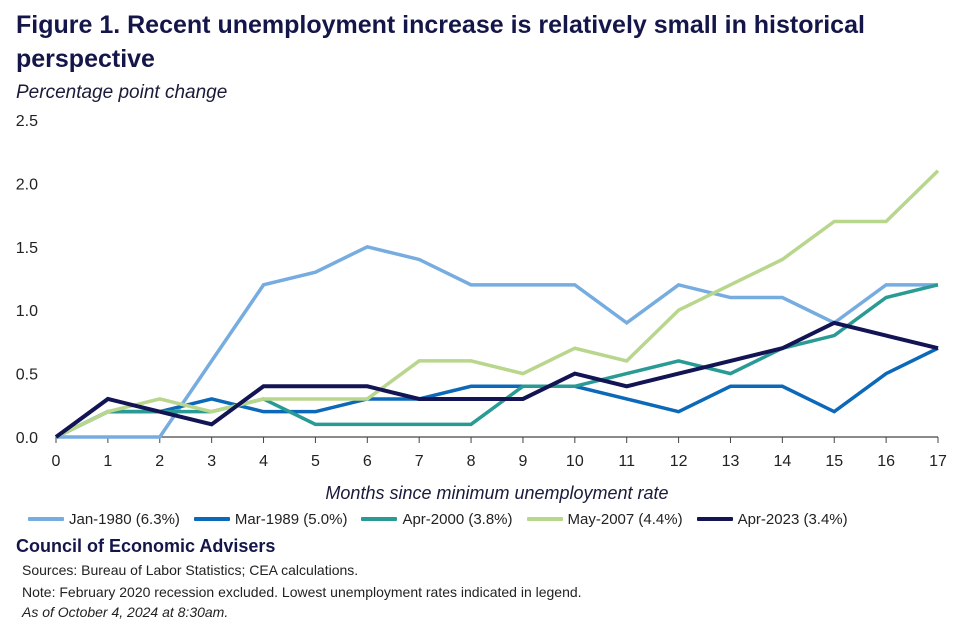  I want to click on x-tick-label: 14, so click(782, 461).